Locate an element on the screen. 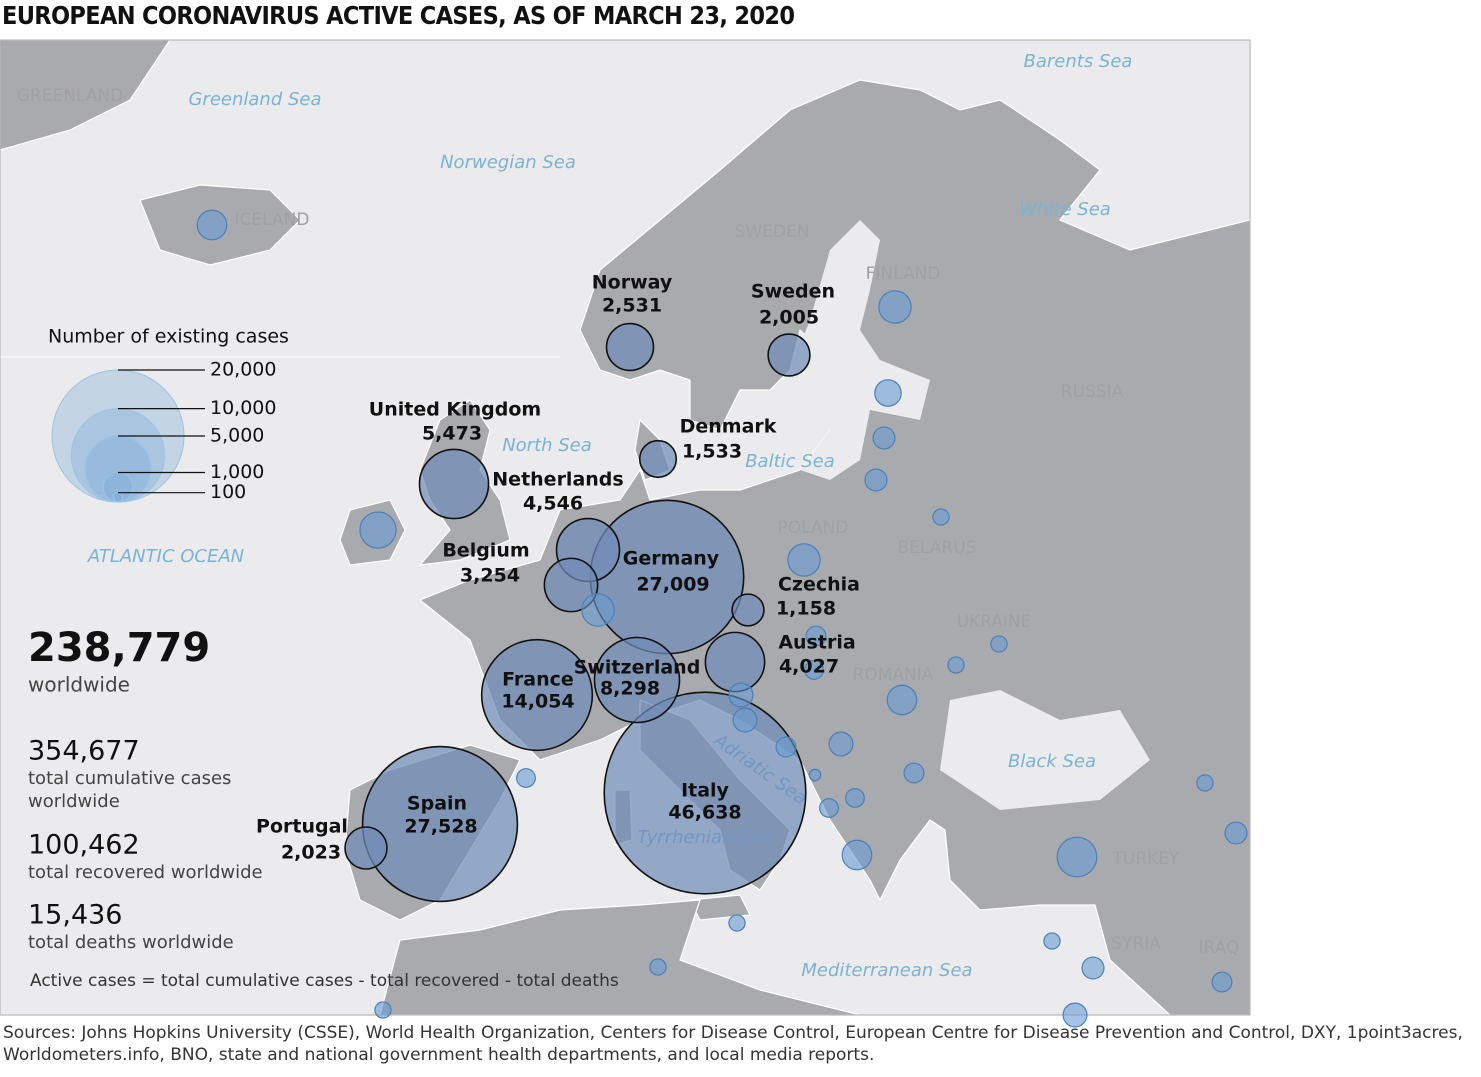 The width and height of the screenshot is (1481, 1077). sea-label: Mediterranean Sea is located at coordinates (886, 970).